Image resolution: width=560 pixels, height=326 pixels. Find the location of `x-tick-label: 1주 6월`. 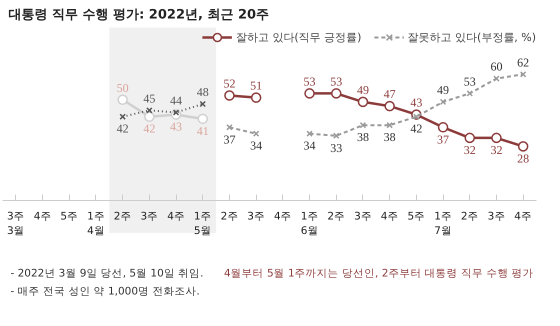

x-tick-label: 1주 6월 is located at coordinates (309, 223).